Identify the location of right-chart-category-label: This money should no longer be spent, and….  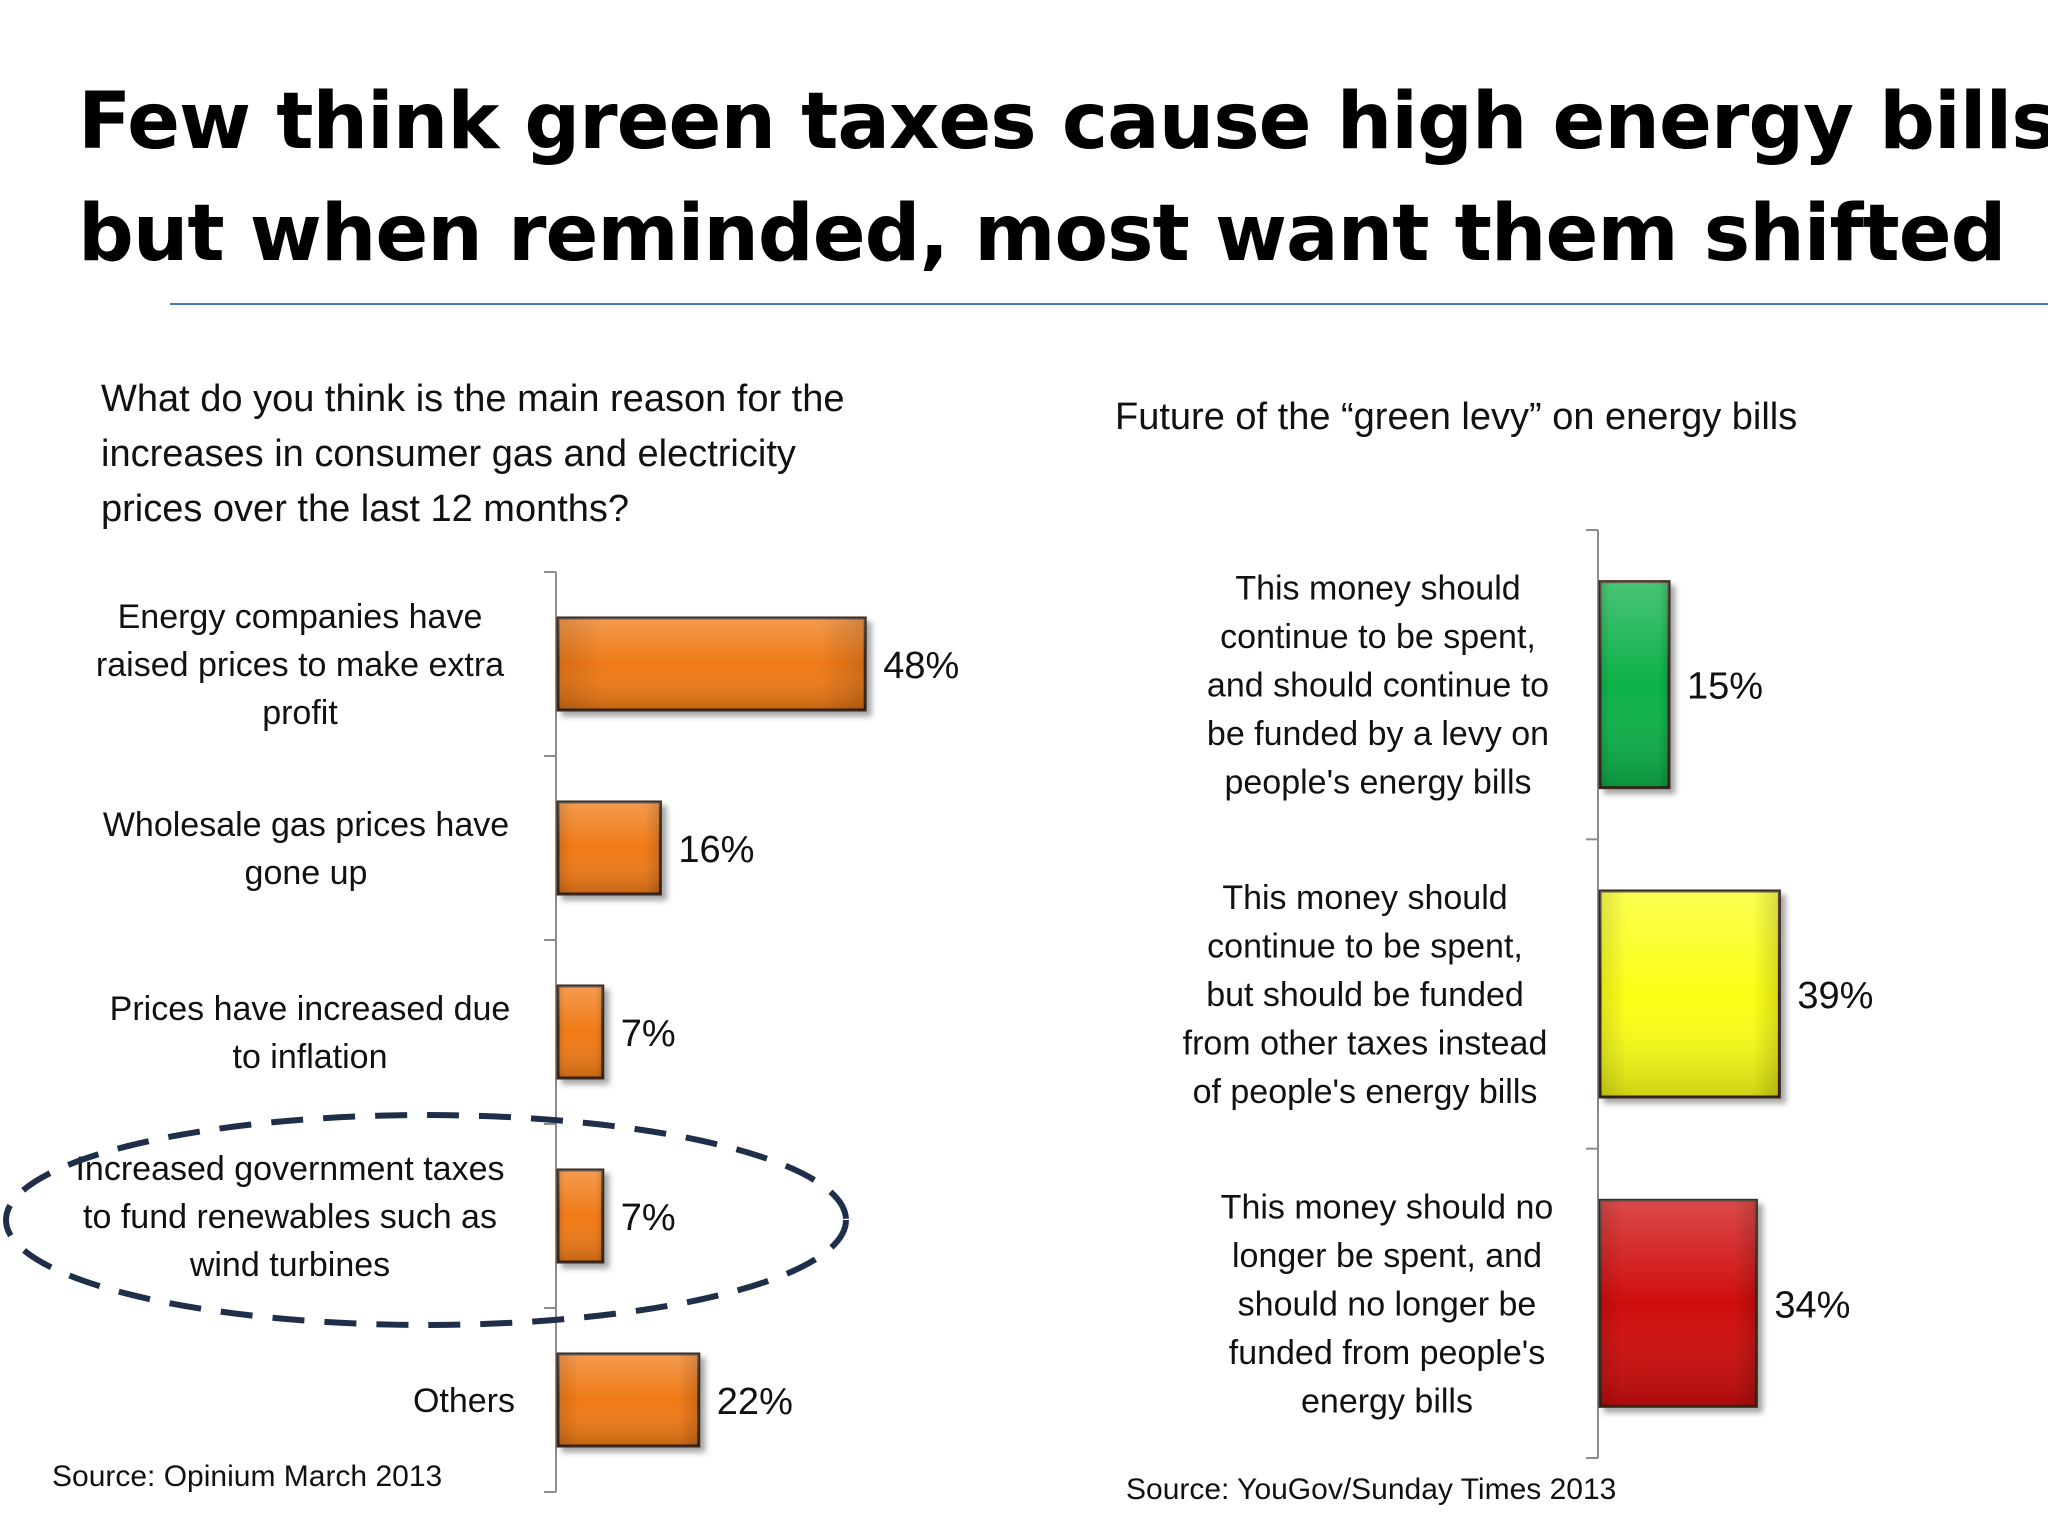
(1387, 1304).